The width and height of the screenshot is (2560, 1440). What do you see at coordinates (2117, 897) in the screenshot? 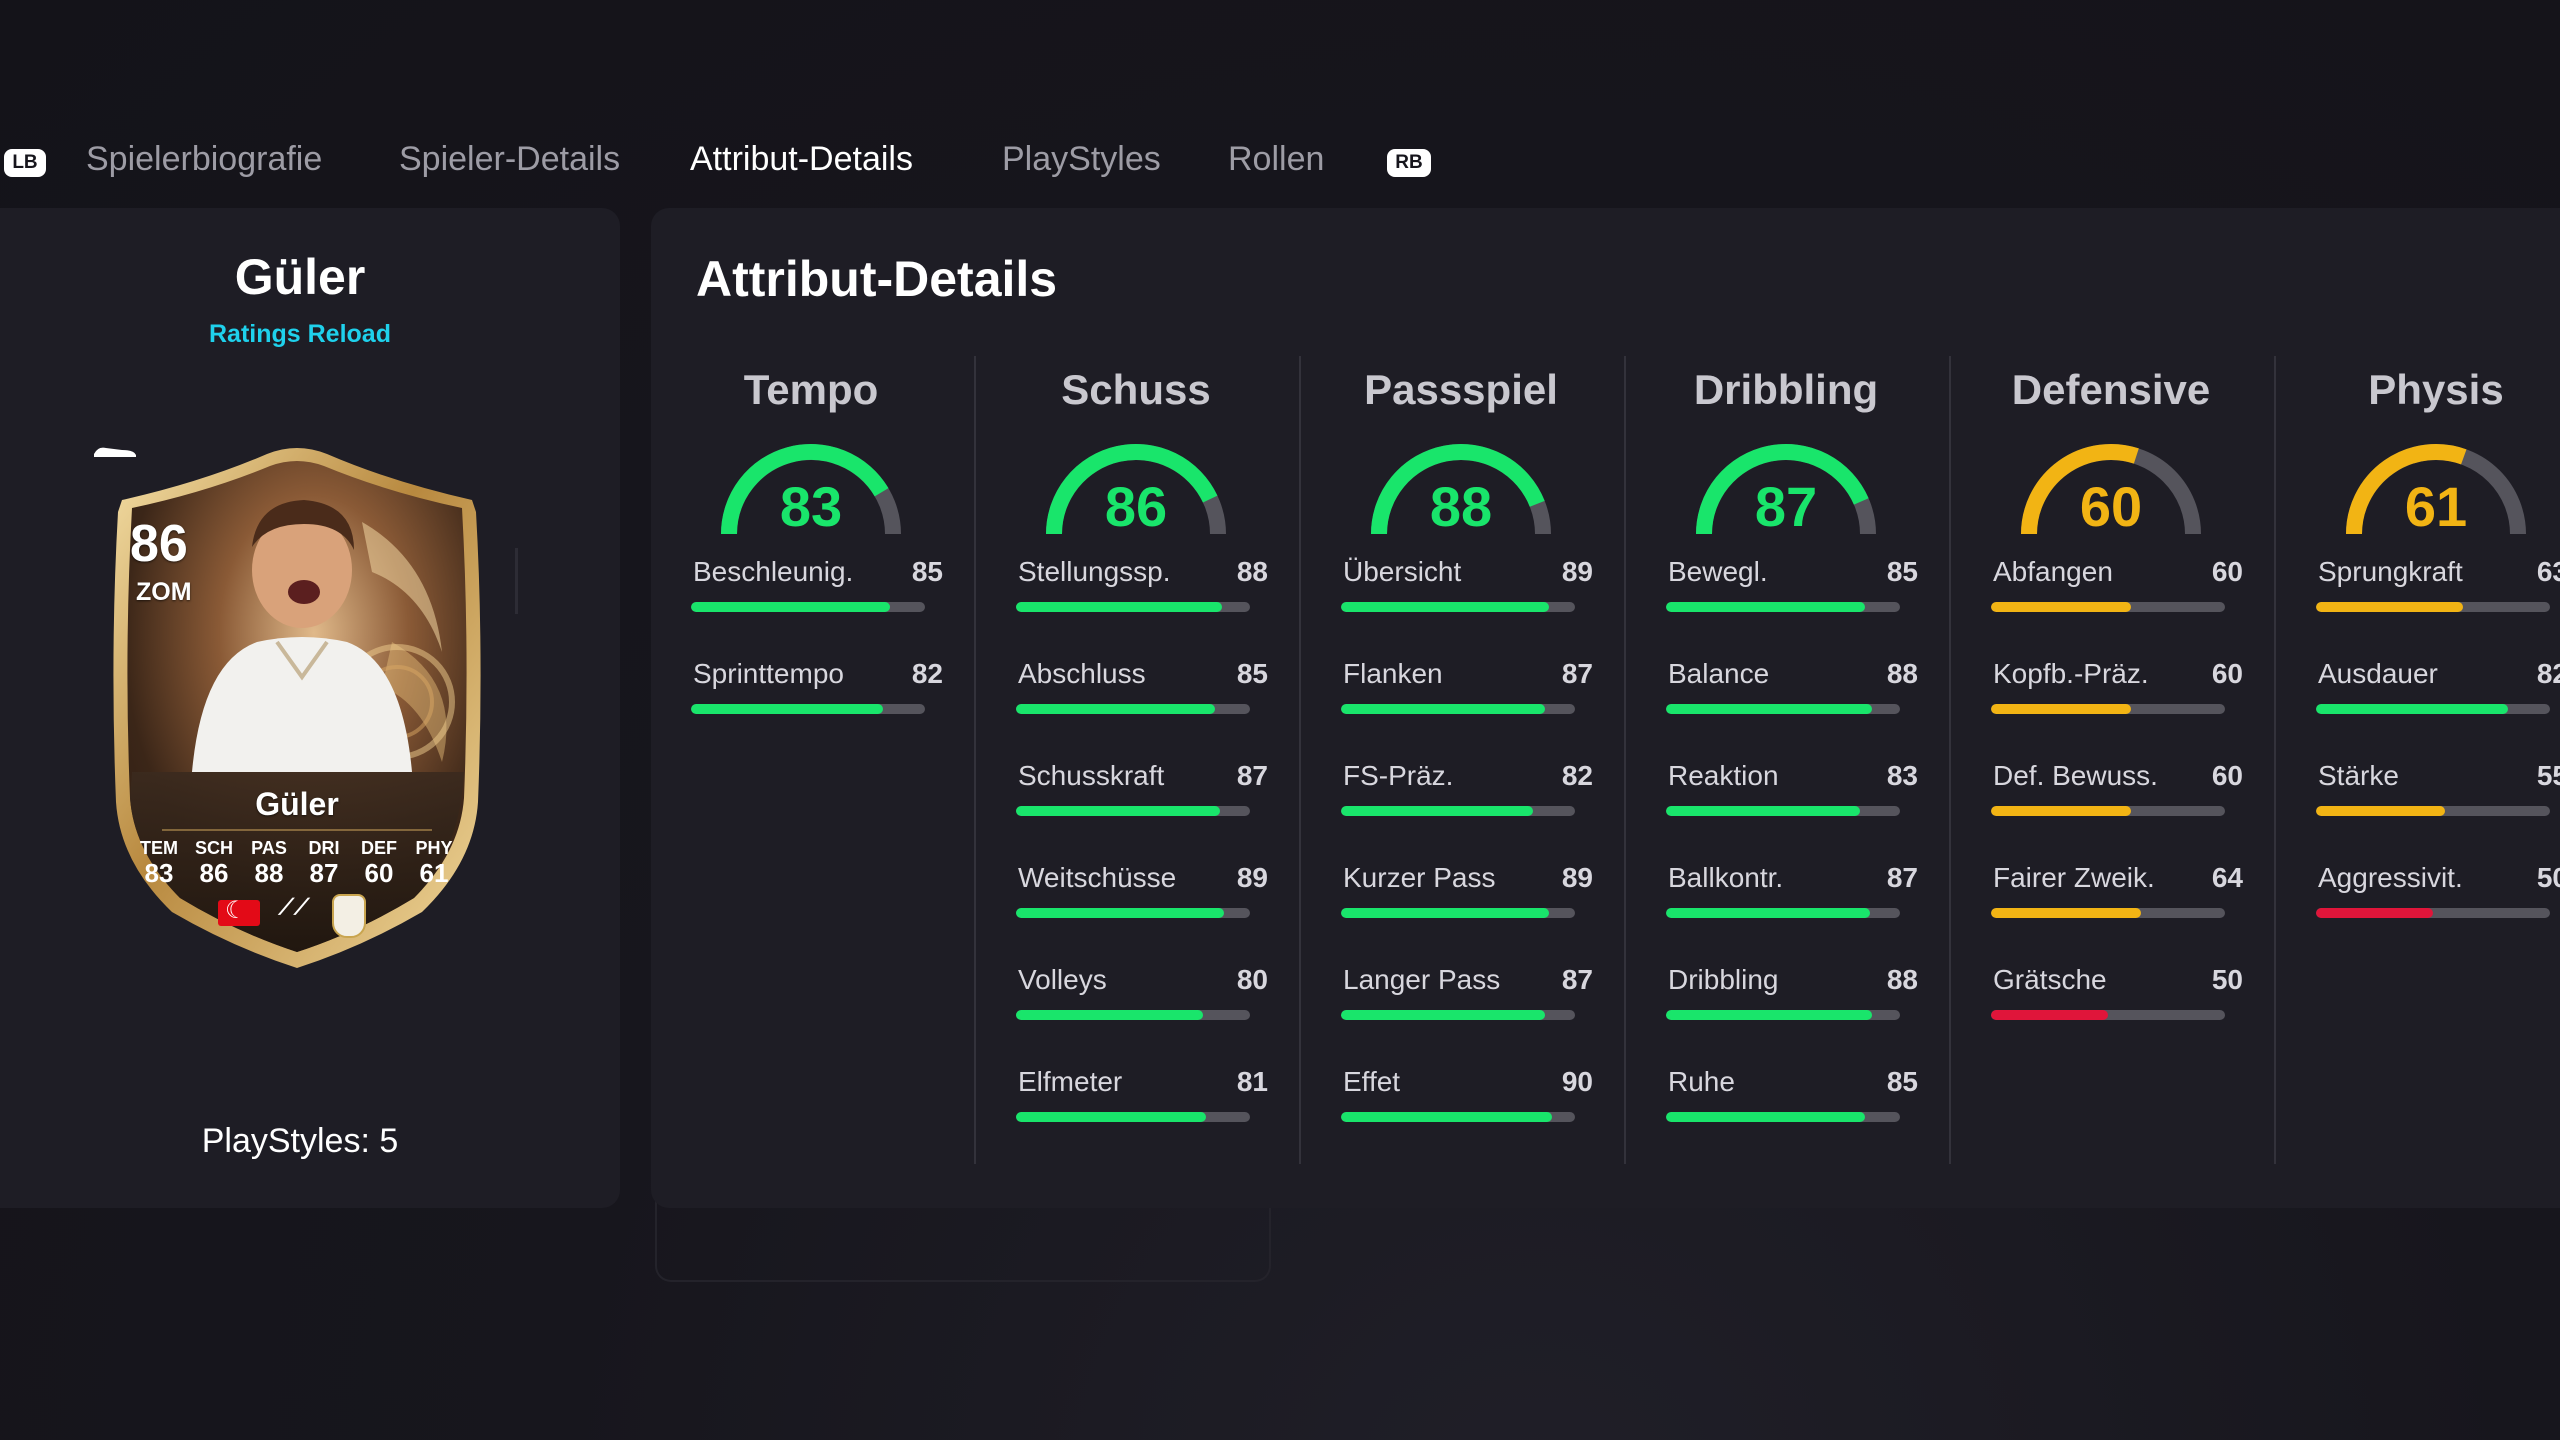
I see `attribute-row: Fairer Zweik. 64` at bounding box center [2117, 897].